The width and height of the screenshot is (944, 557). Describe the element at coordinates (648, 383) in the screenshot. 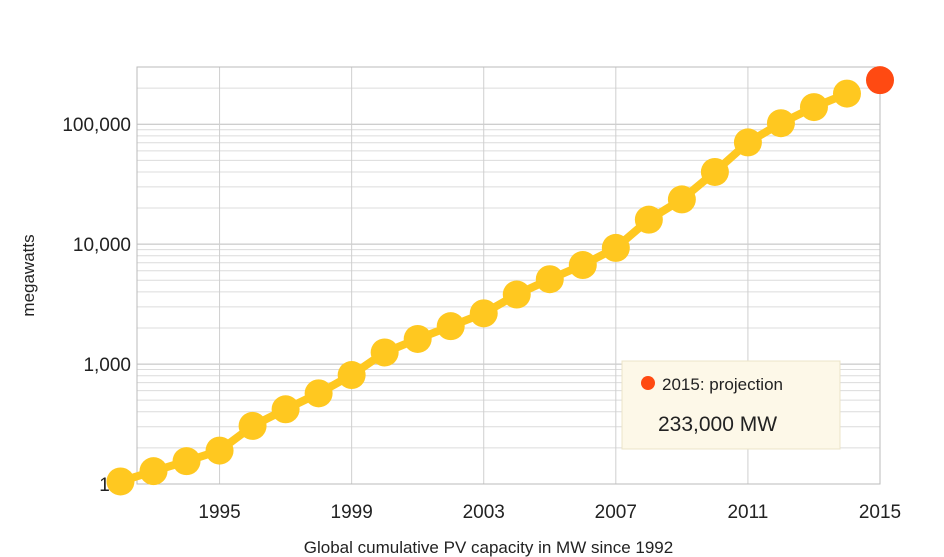

I see `legend-marker-projection` at that location.